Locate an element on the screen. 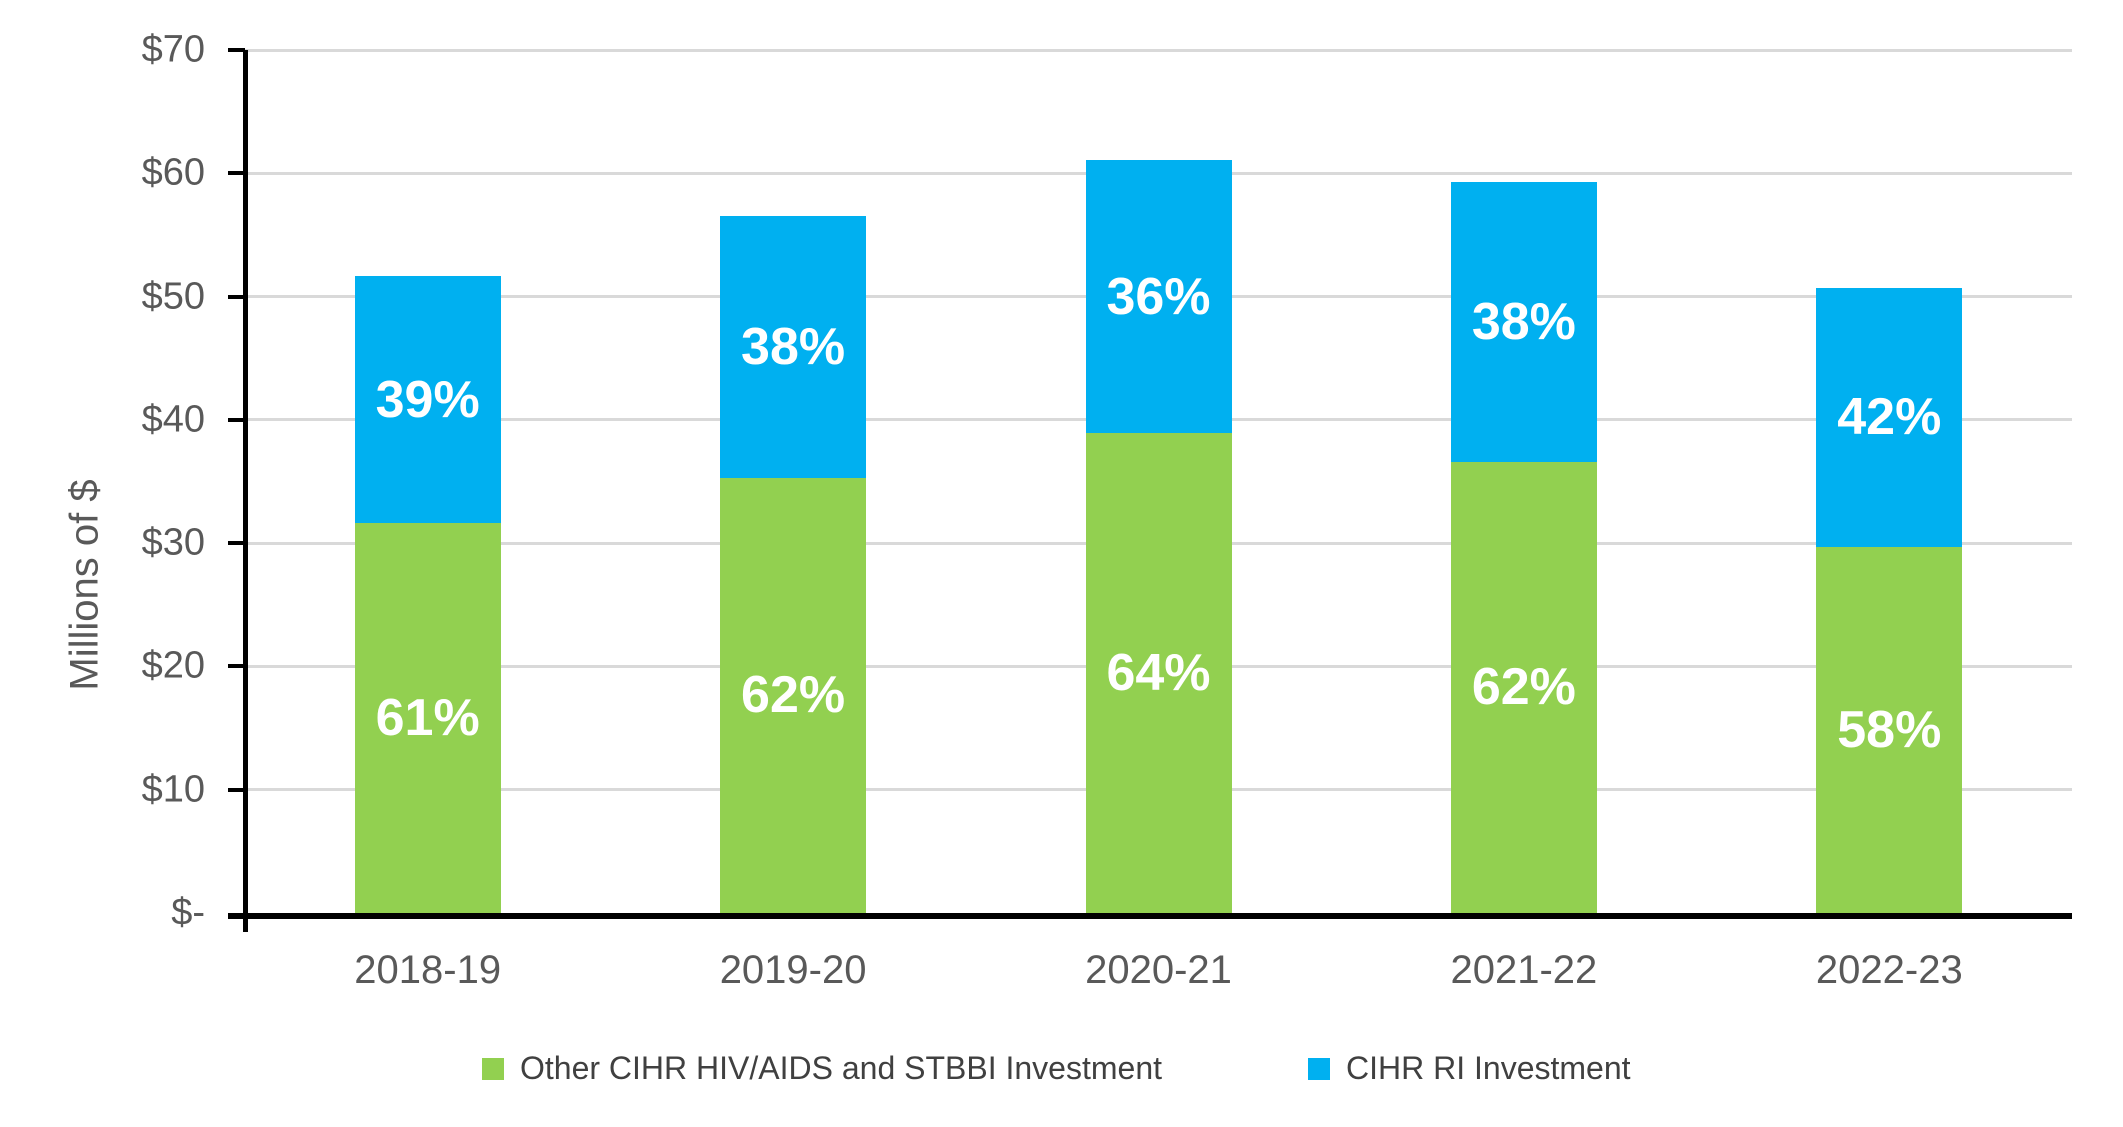 This screenshot has width=2123, height=1127. bar-label-2021-22-blue: 38% is located at coordinates (1523, 321).